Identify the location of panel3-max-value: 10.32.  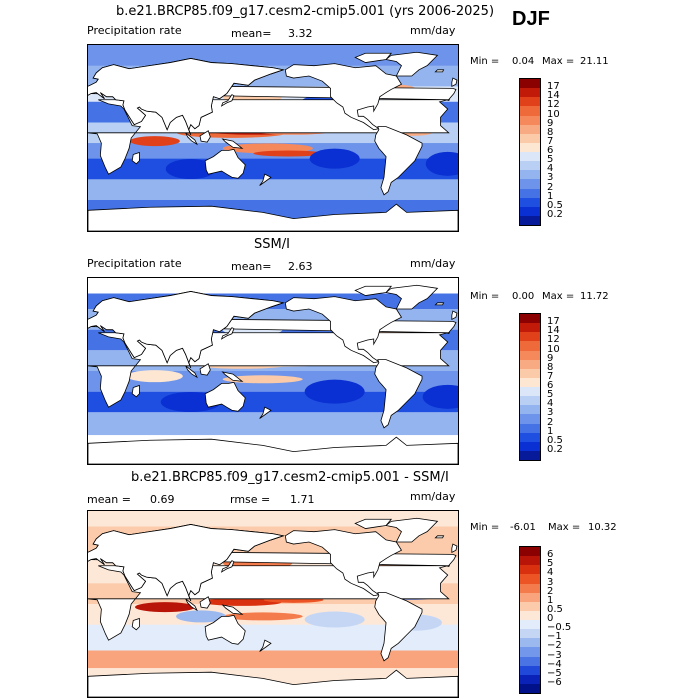
(602, 527).